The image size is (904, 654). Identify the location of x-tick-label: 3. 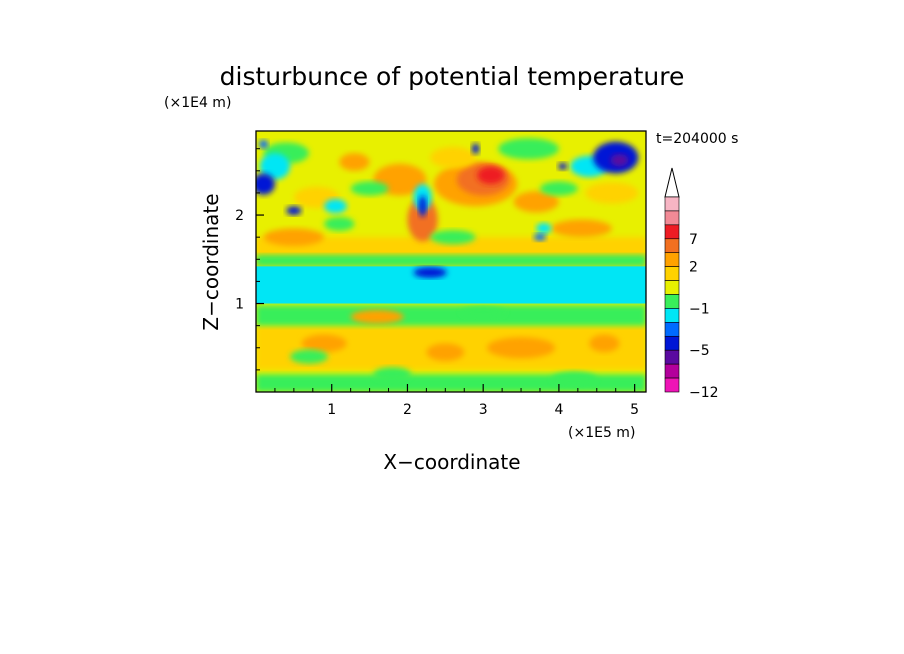
(483, 410).